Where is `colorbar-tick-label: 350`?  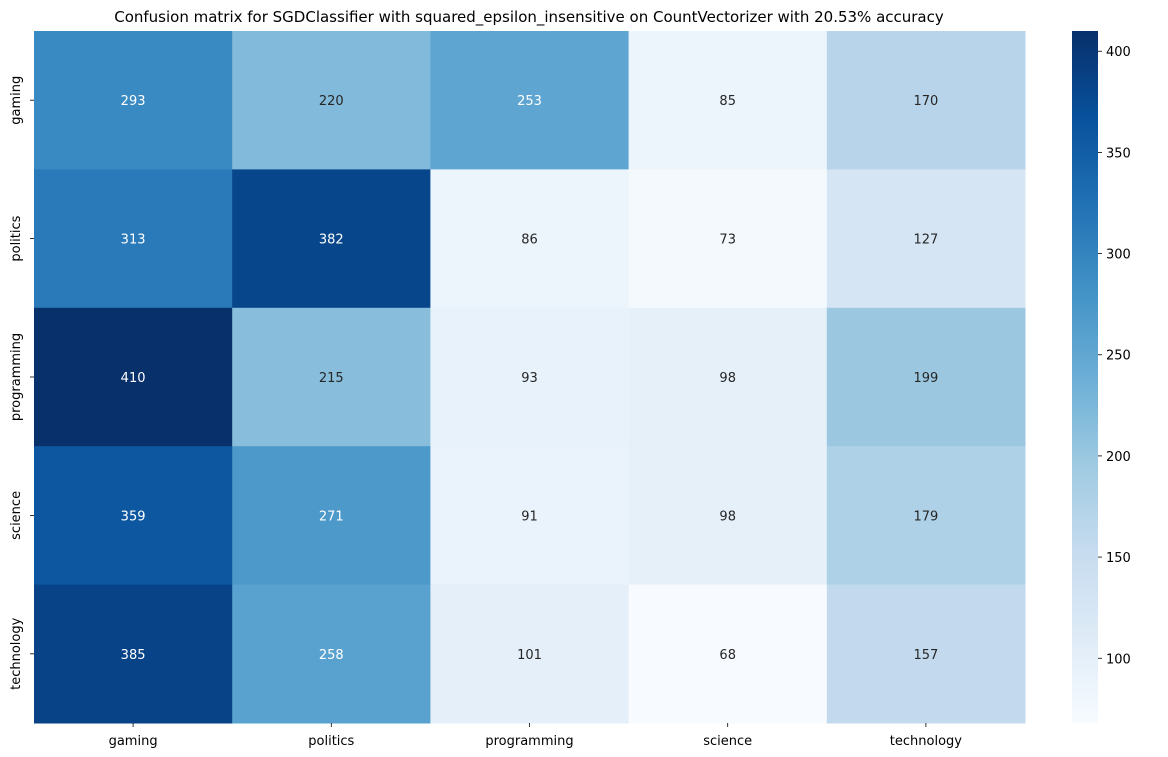
colorbar-tick-label: 350 is located at coordinates (1118, 153).